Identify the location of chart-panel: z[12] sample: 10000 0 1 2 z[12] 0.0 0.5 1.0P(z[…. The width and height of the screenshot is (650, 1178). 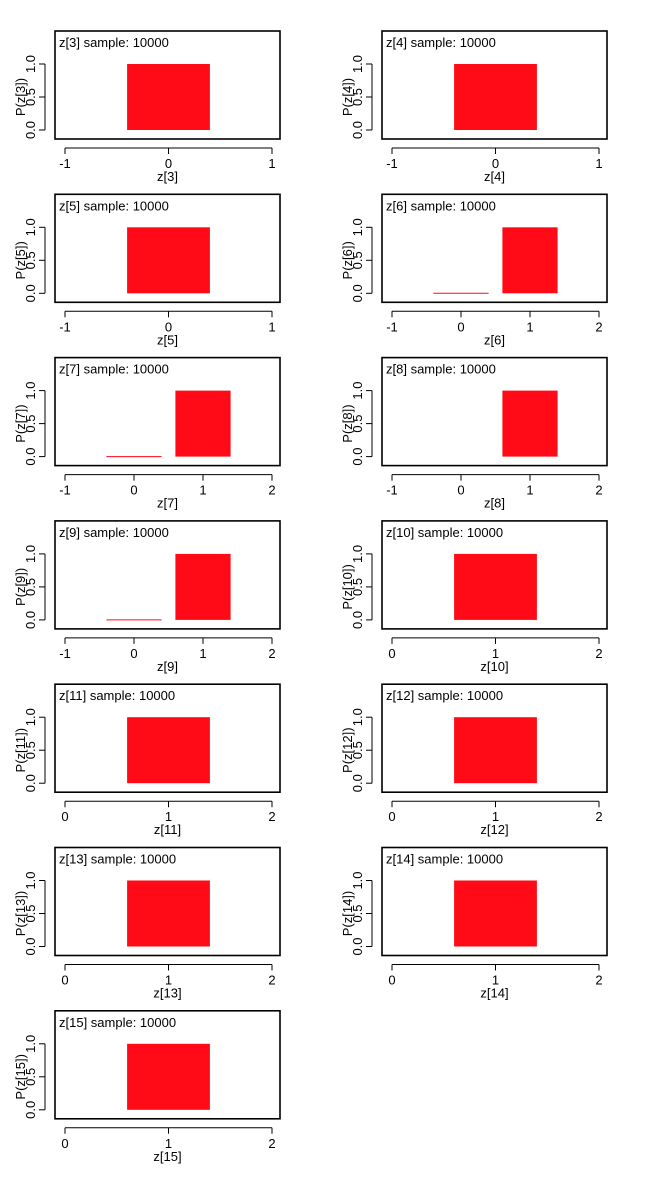
(474, 760).